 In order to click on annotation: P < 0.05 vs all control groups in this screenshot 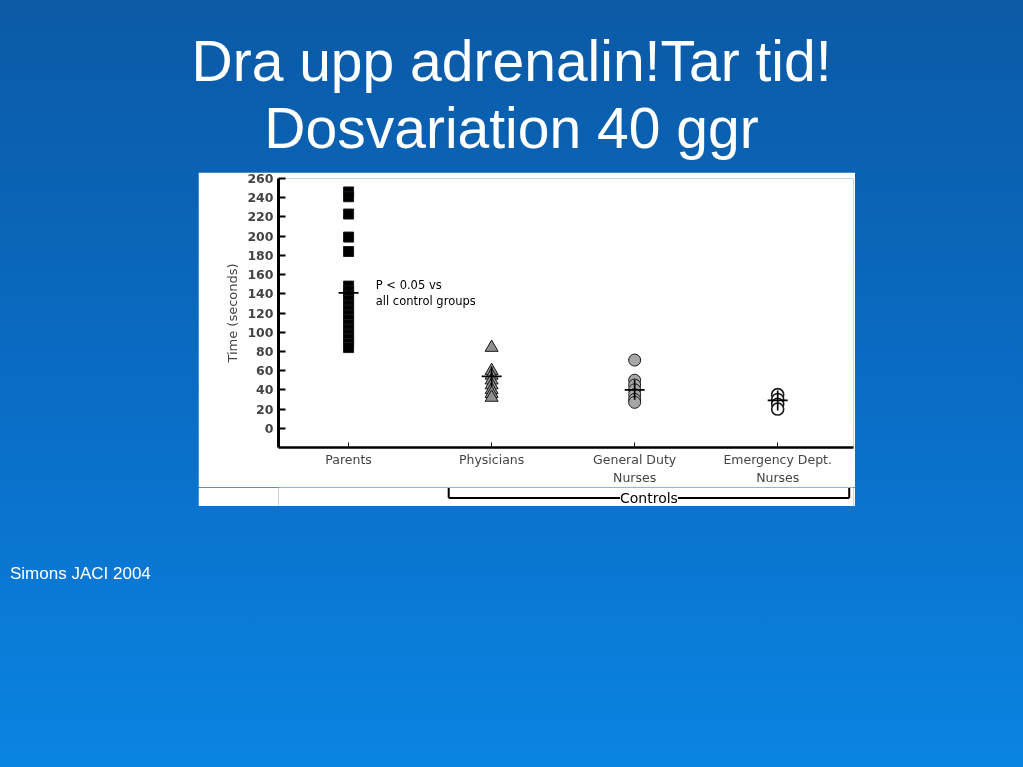, I will do `click(425, 292)`.